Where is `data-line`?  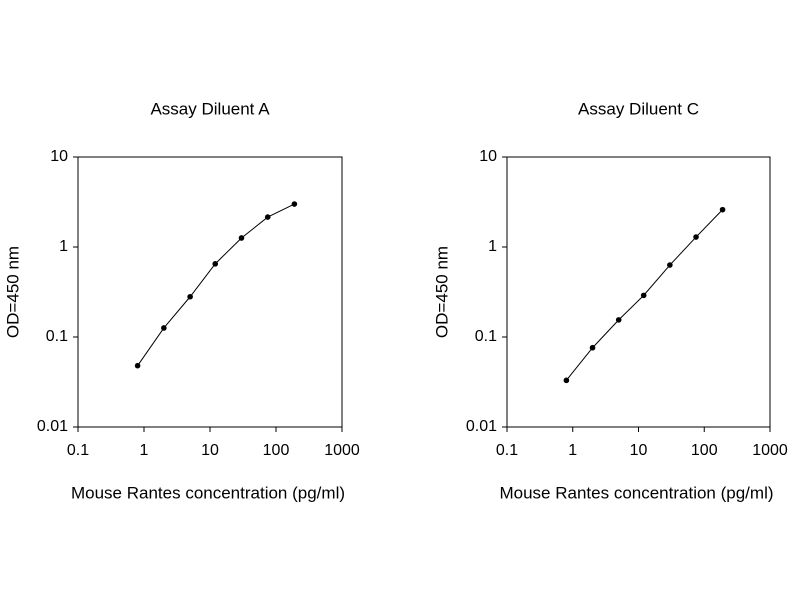
data-line is located at coordinates (216, 284).